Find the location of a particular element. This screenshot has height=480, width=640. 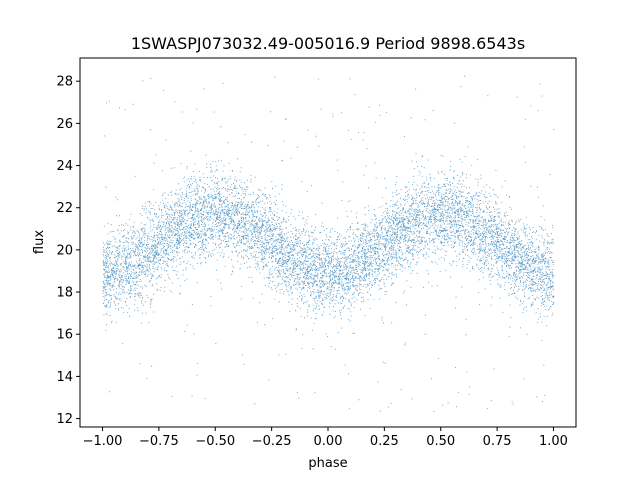

y-tick-label: 20 is located at coordinates (64, 250).